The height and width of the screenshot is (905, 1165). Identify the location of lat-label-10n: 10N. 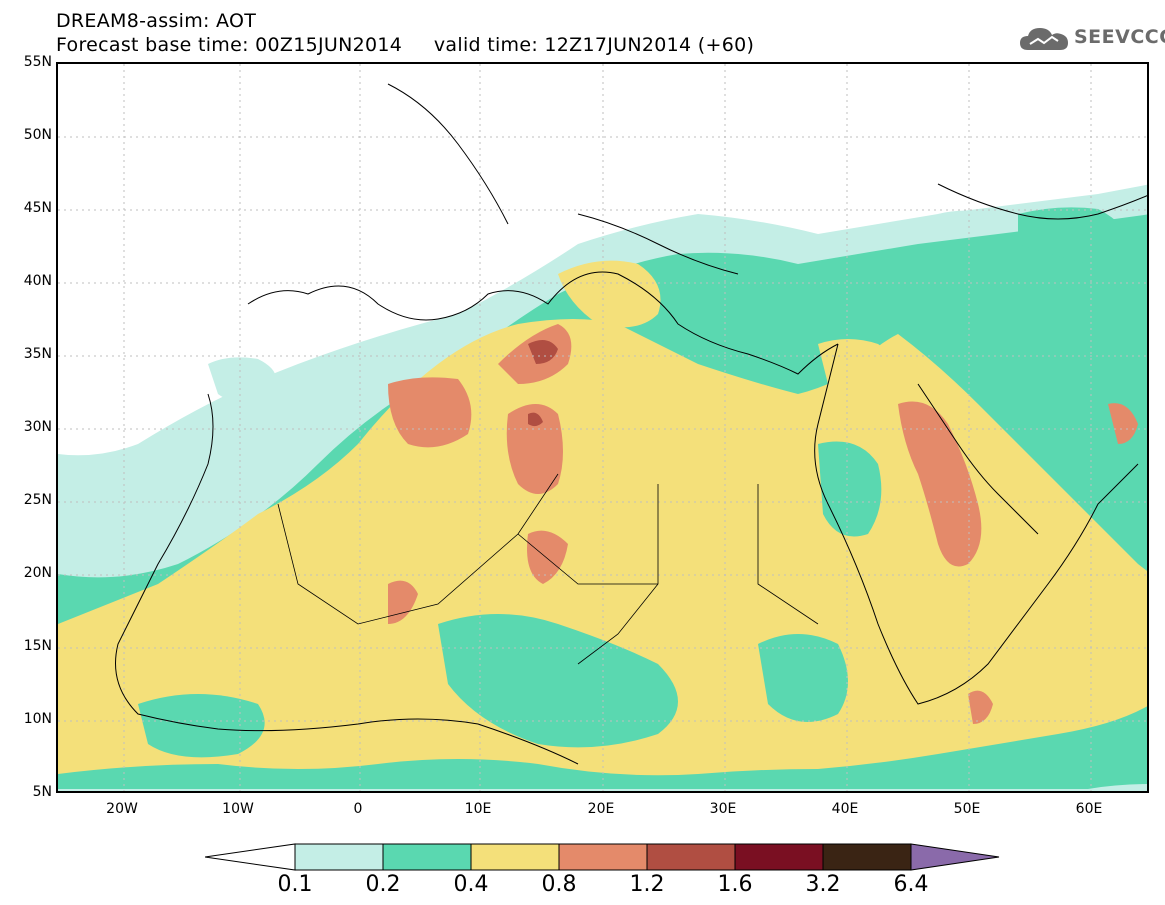
(37, 719).